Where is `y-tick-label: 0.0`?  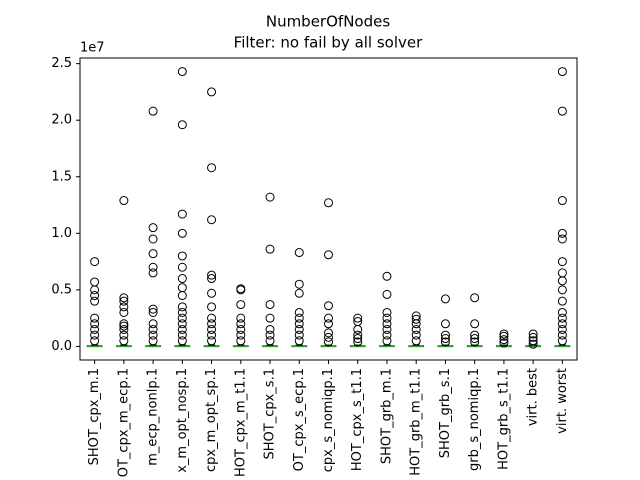
y-tick-label: 0.0 is located at coordinates (61, 346).